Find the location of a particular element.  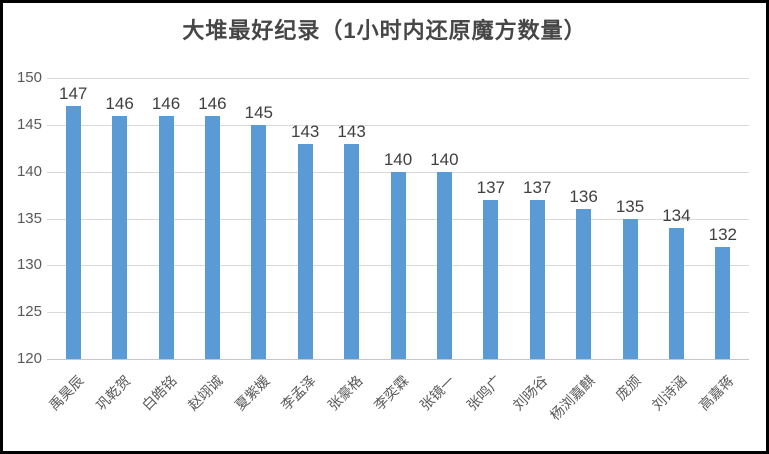

x-axis-category-label: 夏紫媛 is located at coordinates (252, 393).